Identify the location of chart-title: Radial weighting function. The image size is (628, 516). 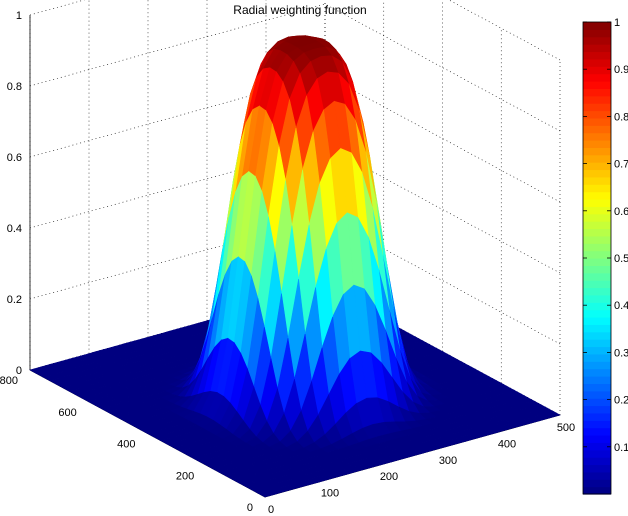
(299, 10).